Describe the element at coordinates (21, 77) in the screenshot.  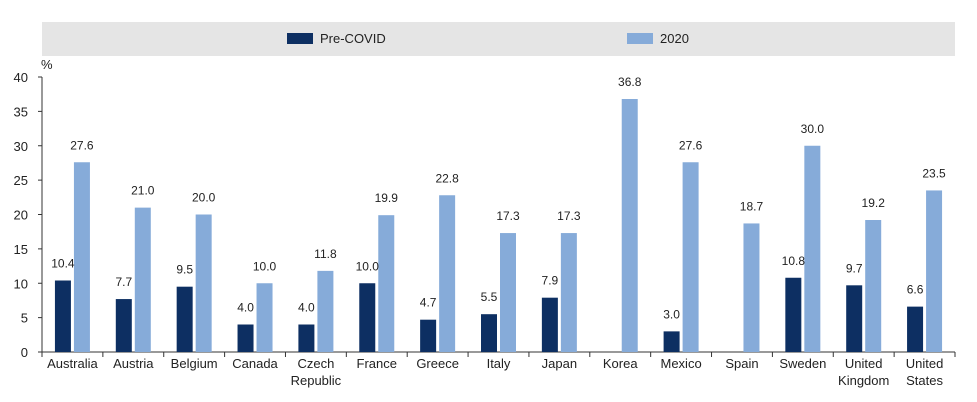
I see `y-tick-label: 40` at that location.